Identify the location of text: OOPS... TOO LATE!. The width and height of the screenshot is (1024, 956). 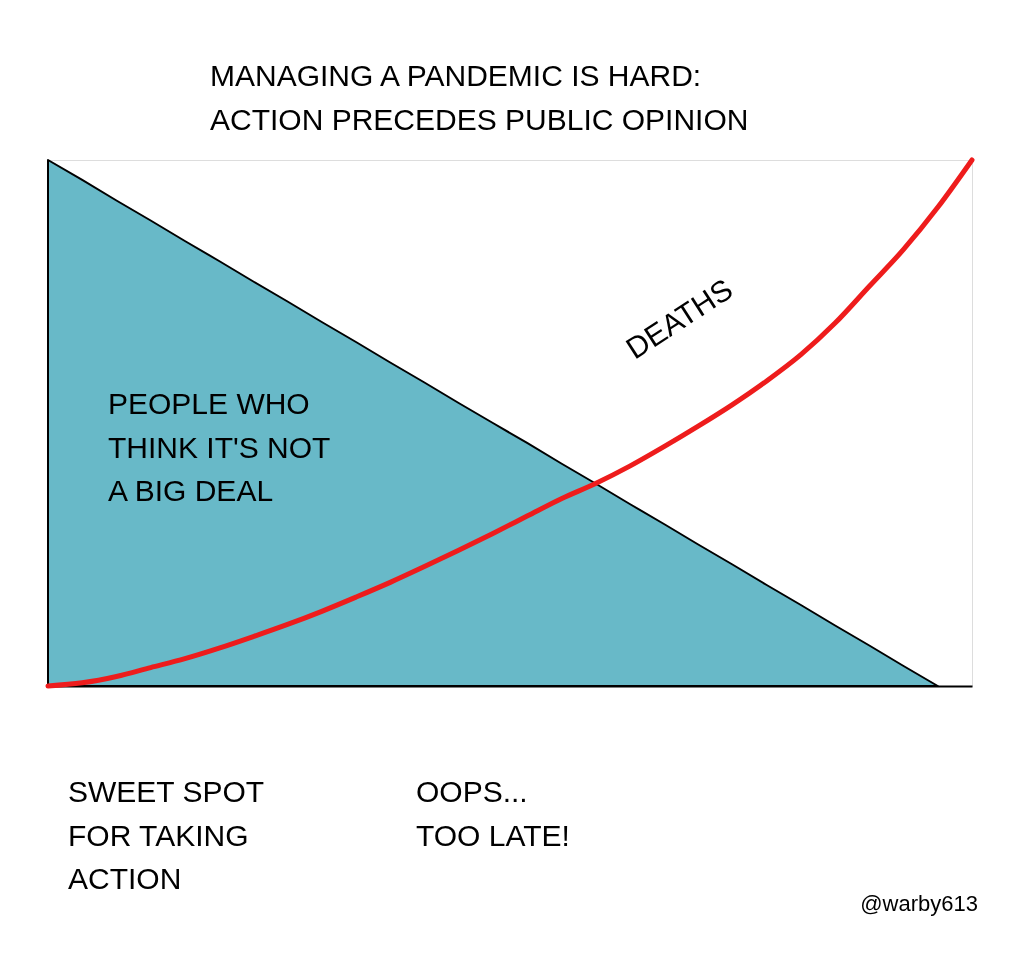
(493, 813).